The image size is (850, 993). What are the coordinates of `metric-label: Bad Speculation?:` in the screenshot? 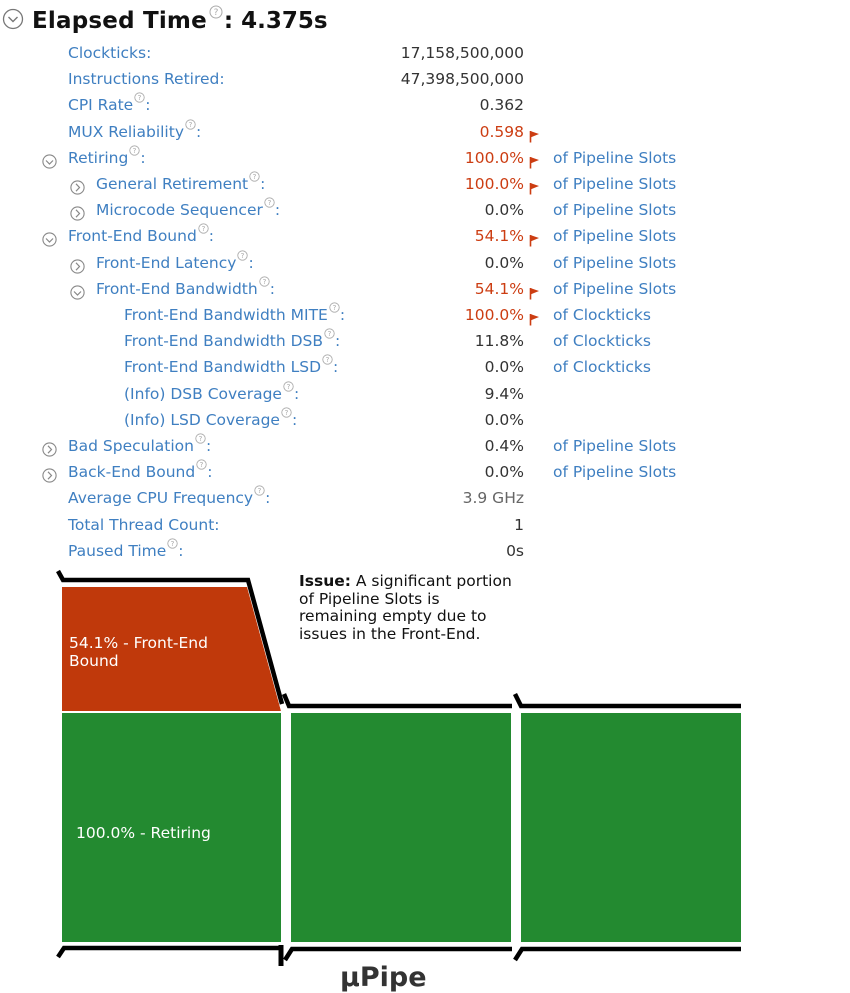 It's located at (139, 446).